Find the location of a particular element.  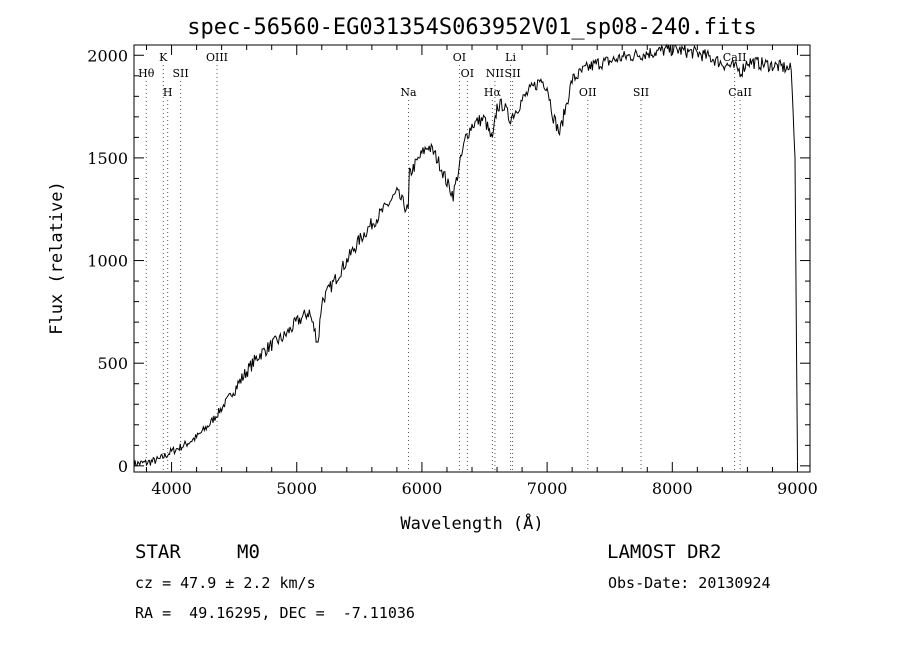

line-marker-label: OIII is located at coordinates (217, 57).